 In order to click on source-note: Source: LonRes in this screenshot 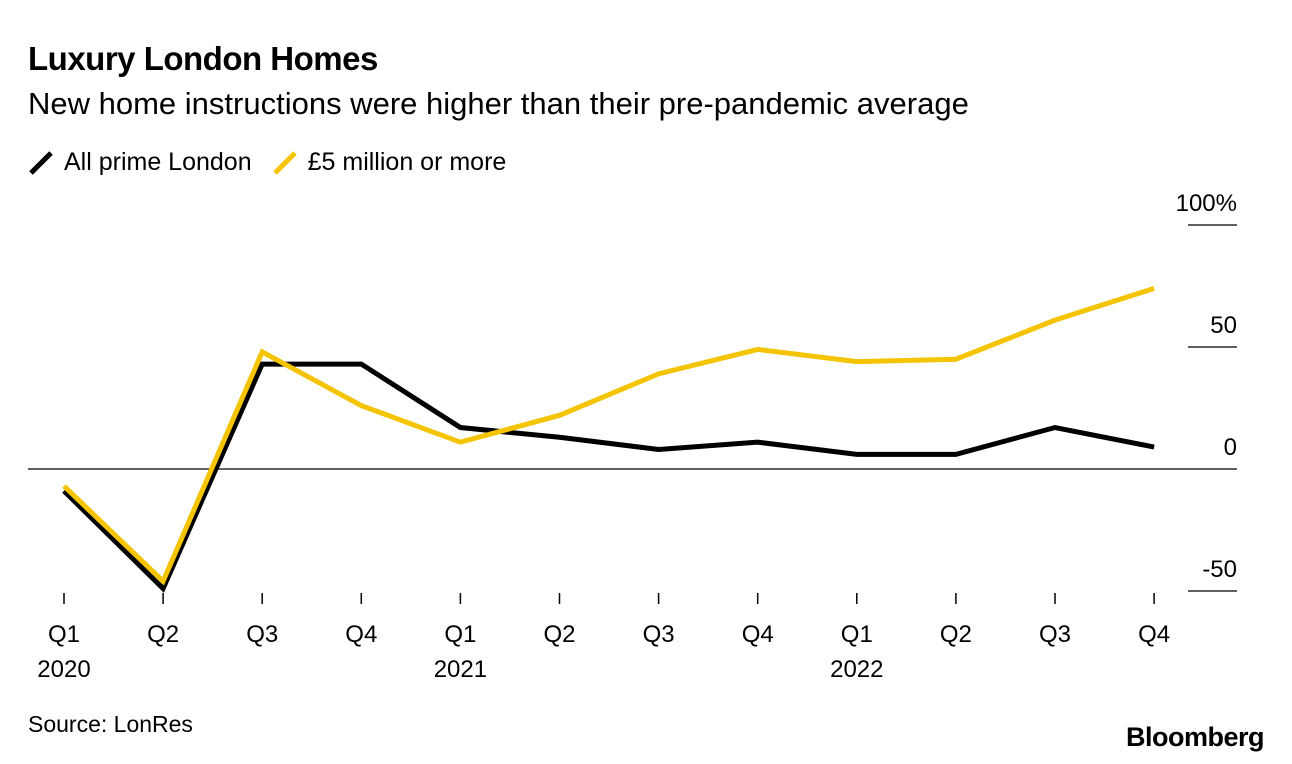, I will do `click(110, 724)`.